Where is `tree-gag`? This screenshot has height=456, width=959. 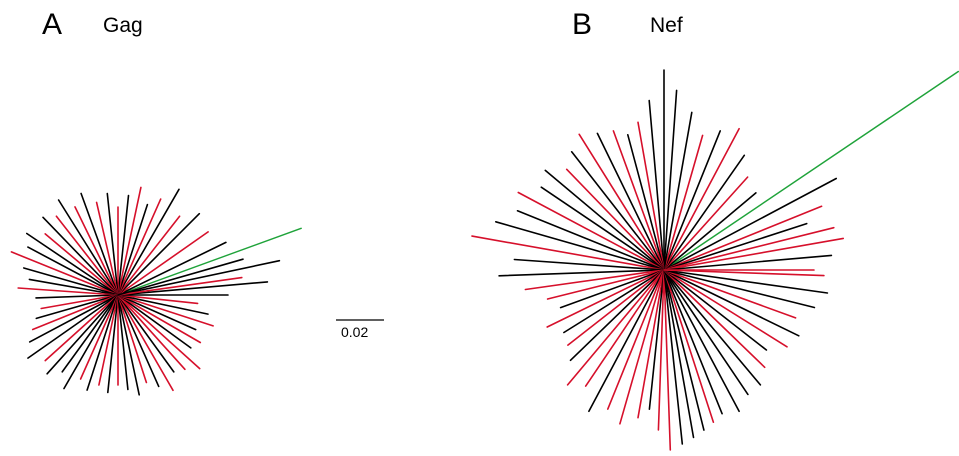
tree-gag is located at coordinates (156, 291).